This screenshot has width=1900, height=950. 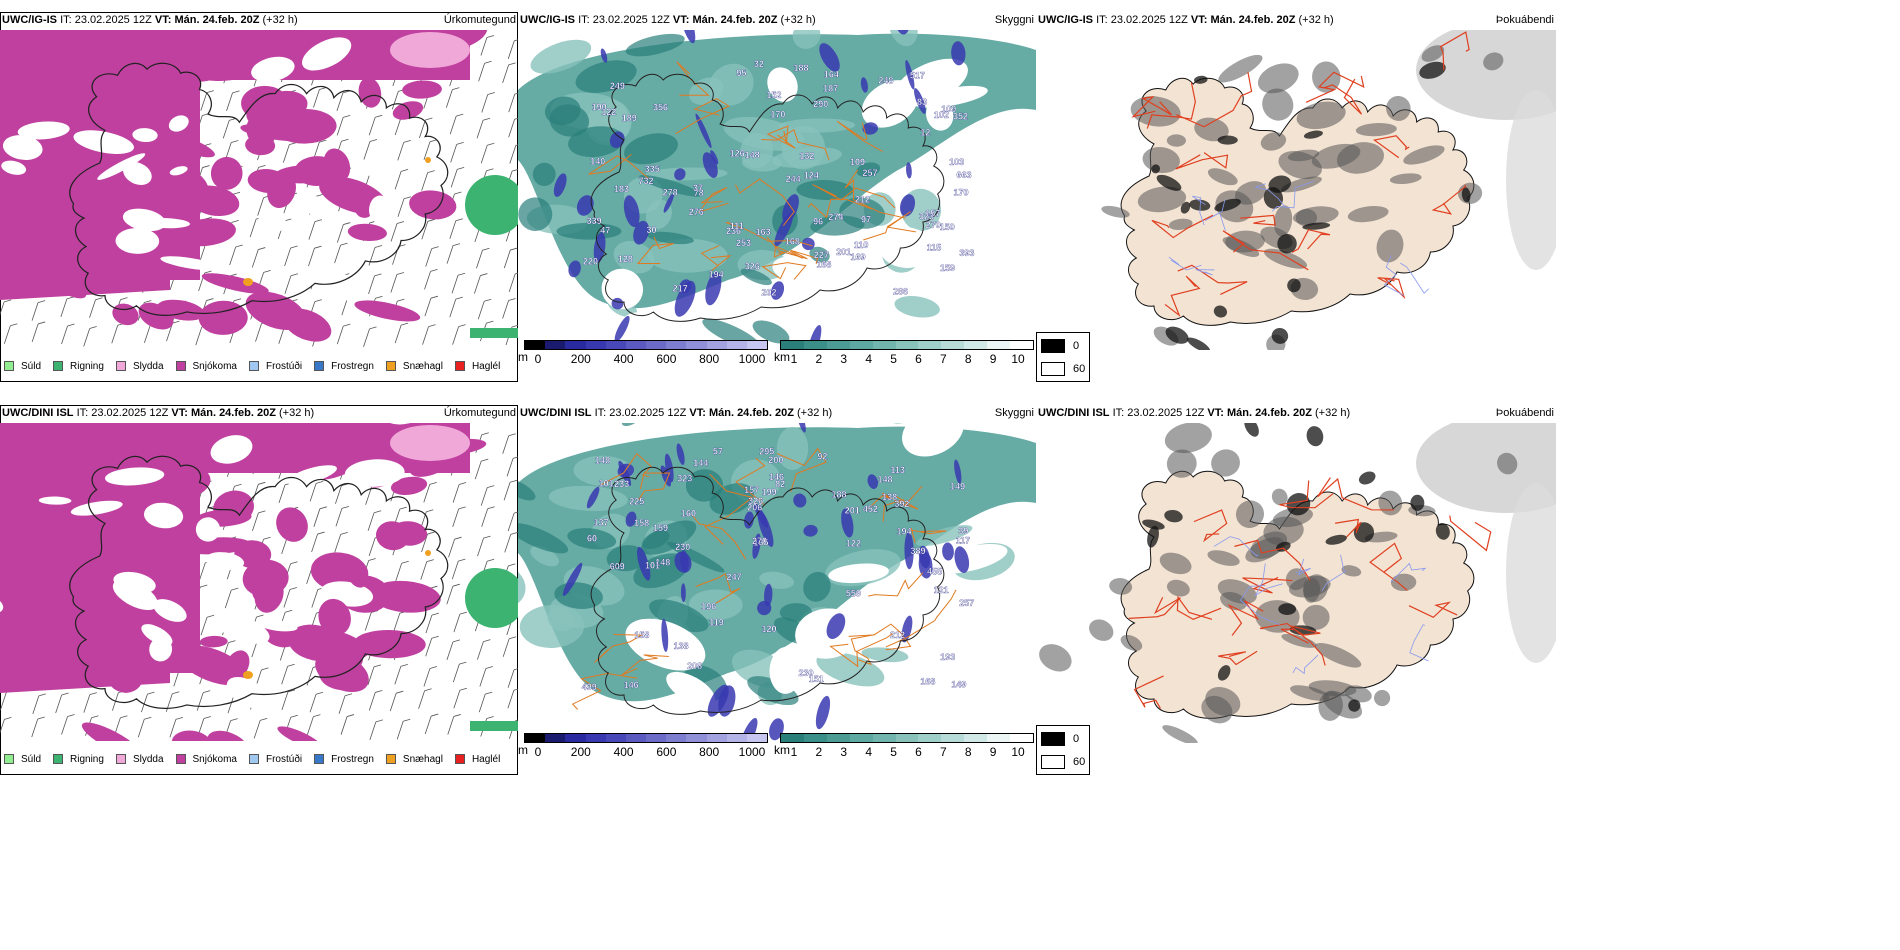 I want to click on colorbar-cells, so click(x=907, y=345).